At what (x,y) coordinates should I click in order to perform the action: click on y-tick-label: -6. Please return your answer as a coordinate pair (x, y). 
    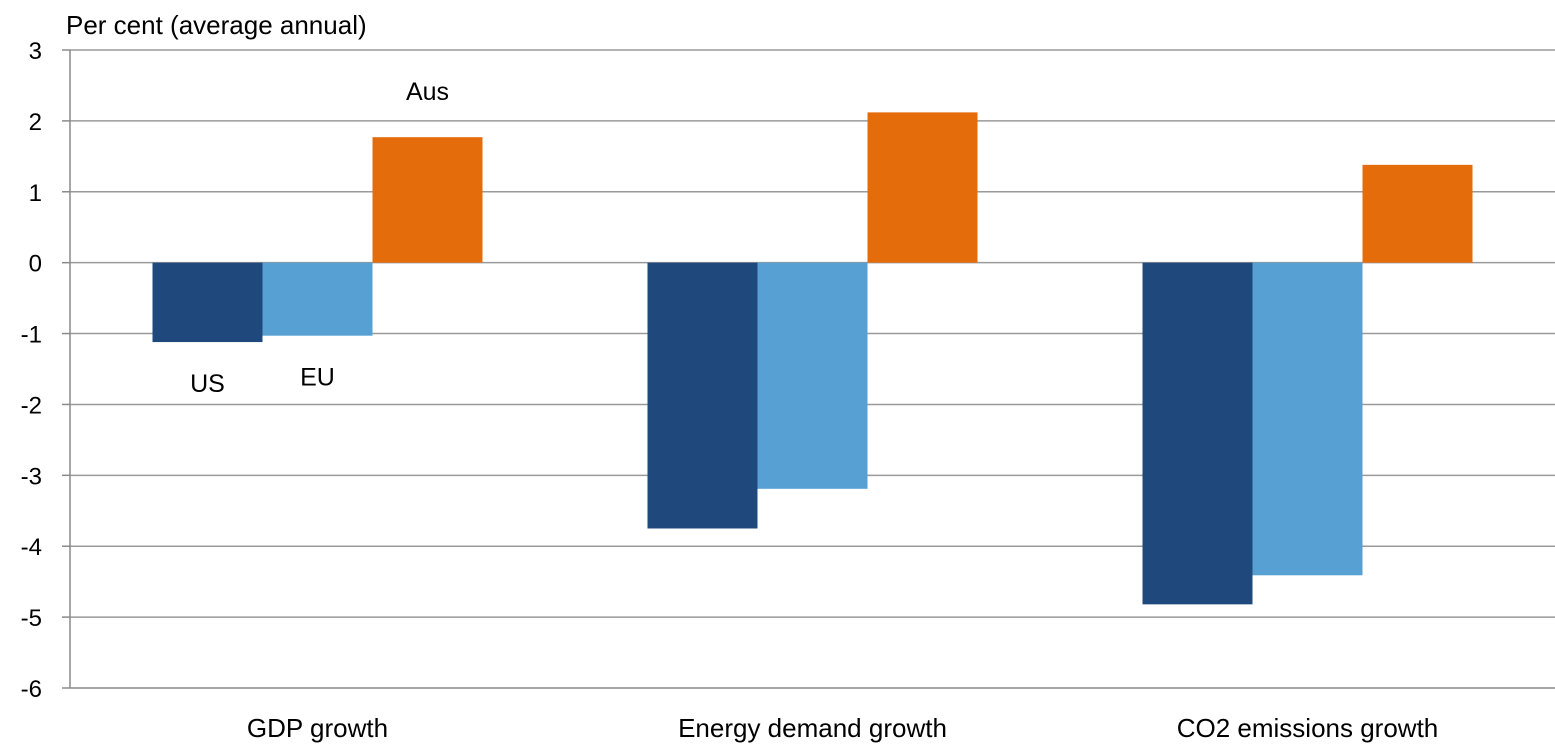
    Looking at the image, I should click on (31, 689).